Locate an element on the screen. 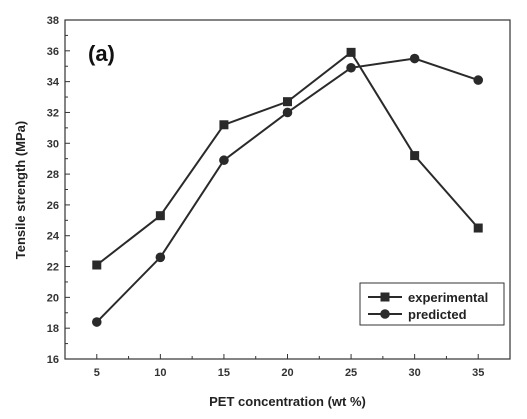 This screenshot has width=527, height=419. x-tick-label-15: 15 is located at coordinates (224, 373).